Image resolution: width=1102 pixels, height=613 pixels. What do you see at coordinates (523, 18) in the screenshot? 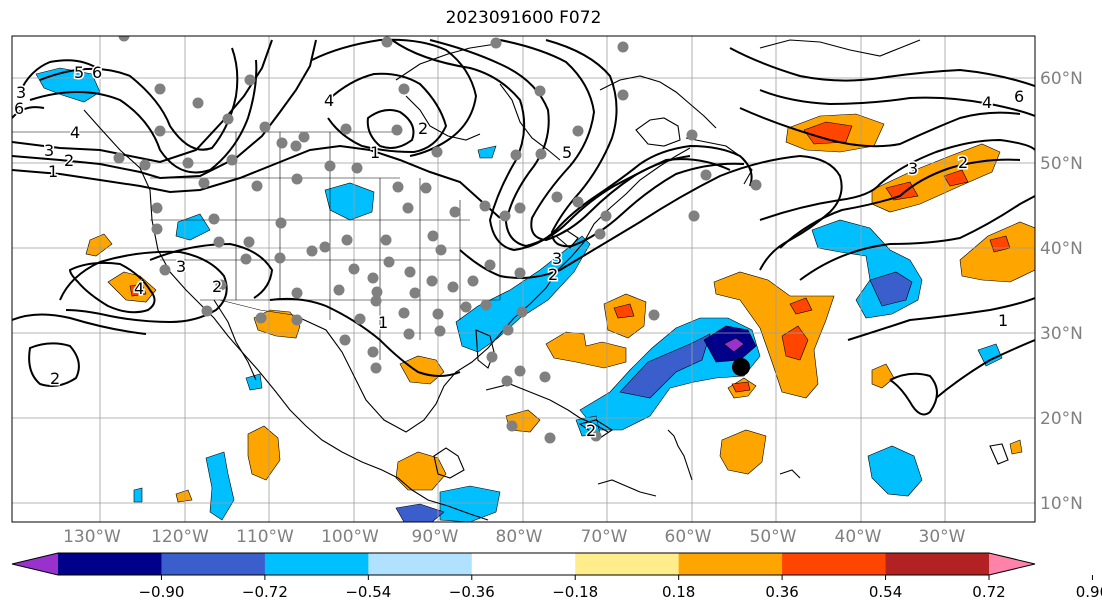
I see `map-title: 2023091600 F072` at bounding box center [523, 18].